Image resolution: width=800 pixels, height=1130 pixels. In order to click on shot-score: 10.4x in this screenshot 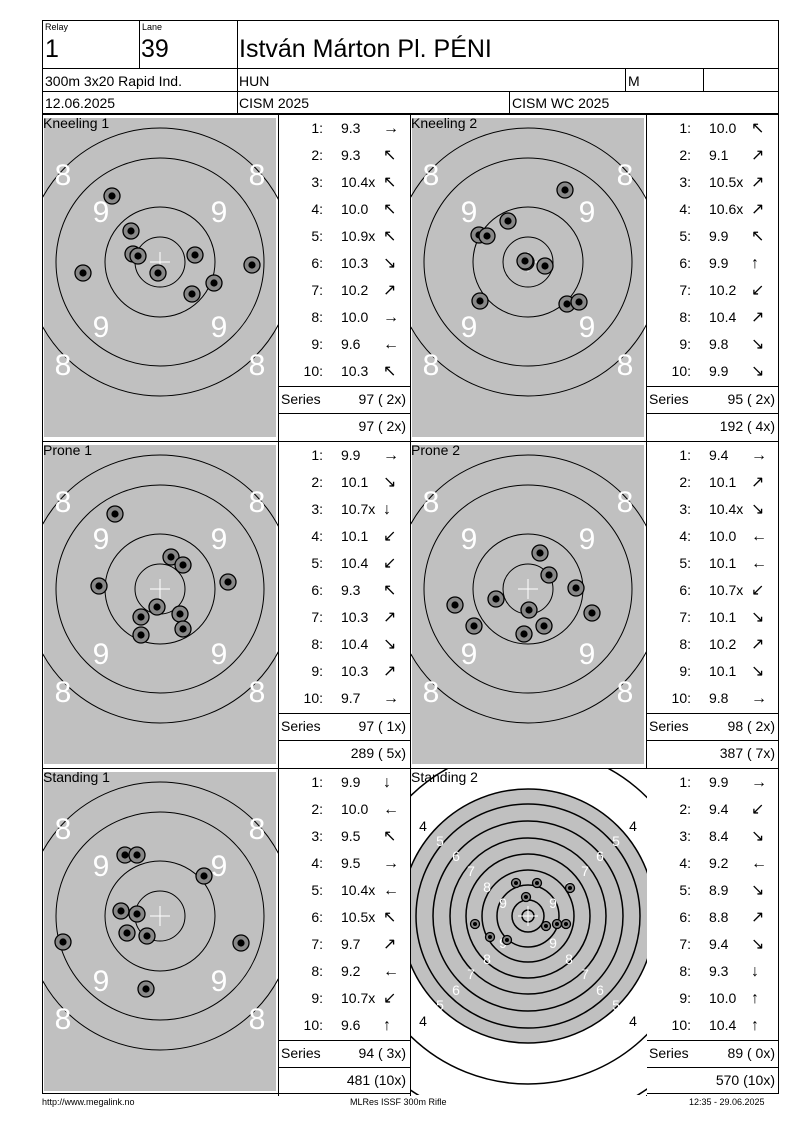, I will do `click(358, 890)`.